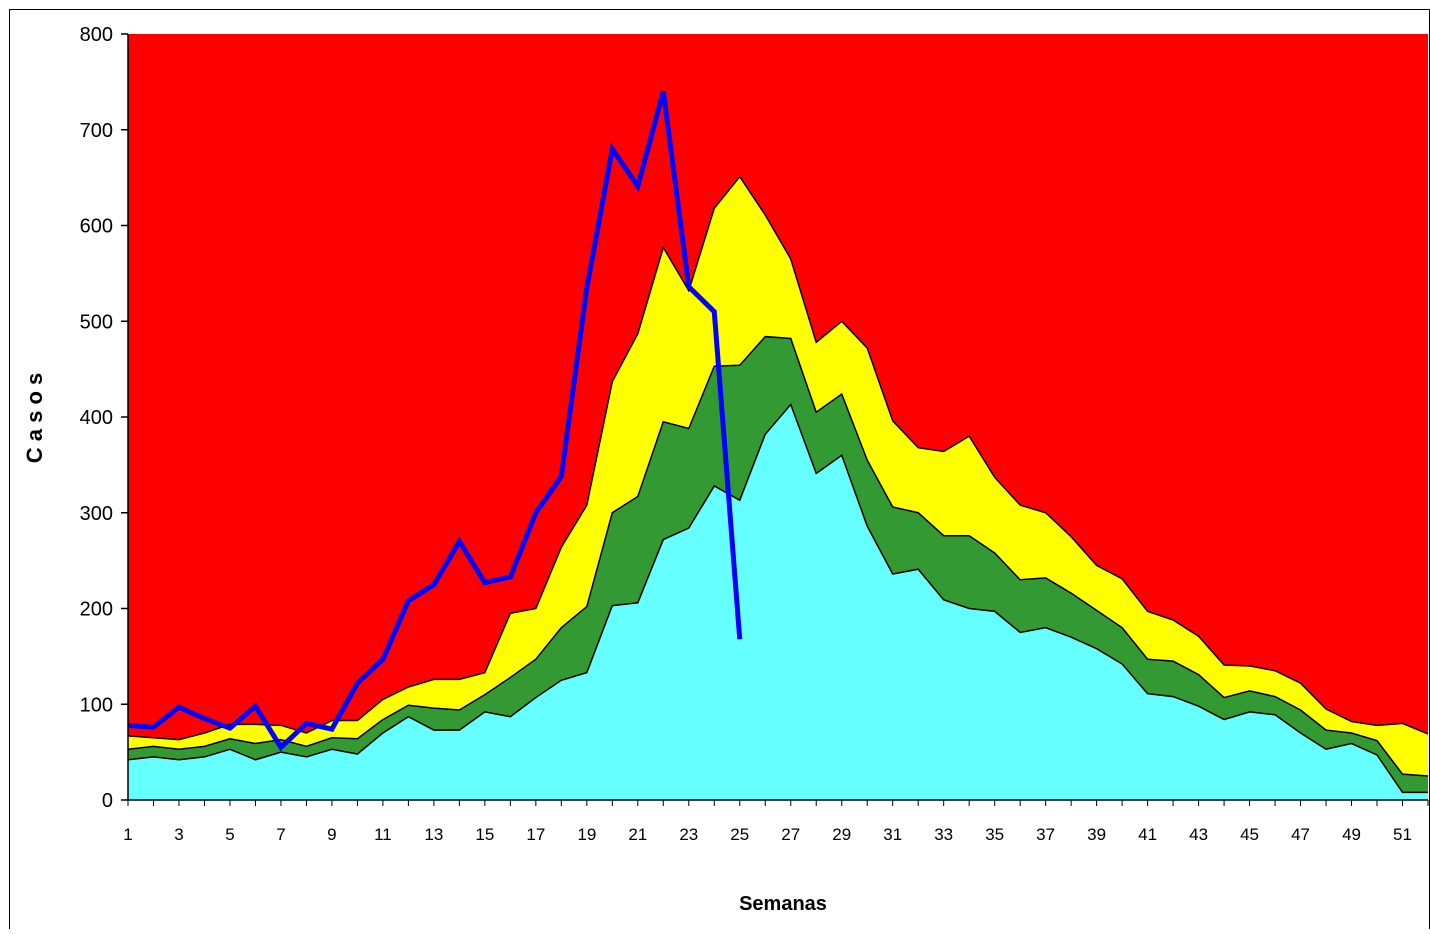 The height and width of the screenshot is (934, 1430). I want to click on x-tick-label: 15, so click(484, 834).